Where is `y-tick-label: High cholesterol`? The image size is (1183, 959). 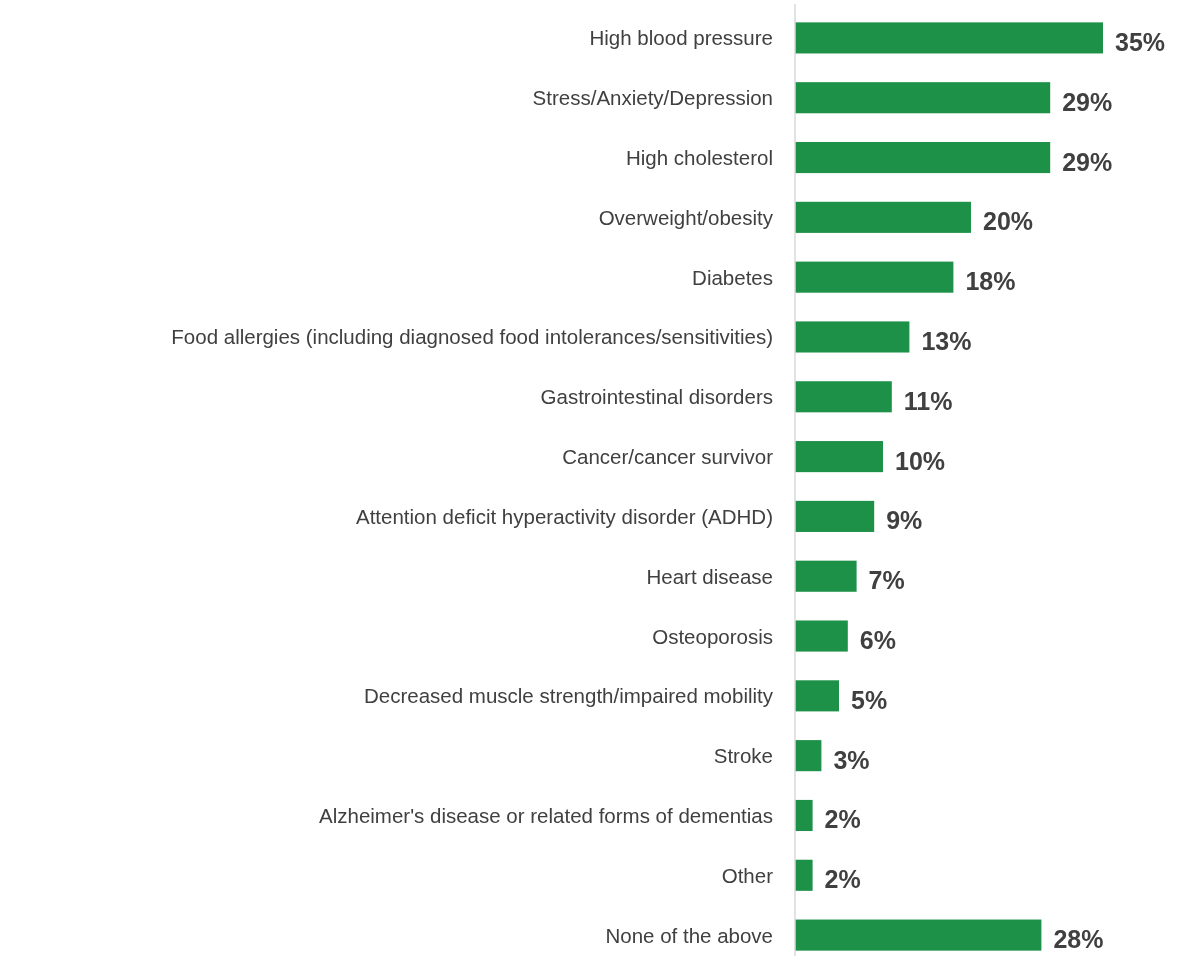
y-tick-label: High cholesterol is located at coordinates (699, 158).